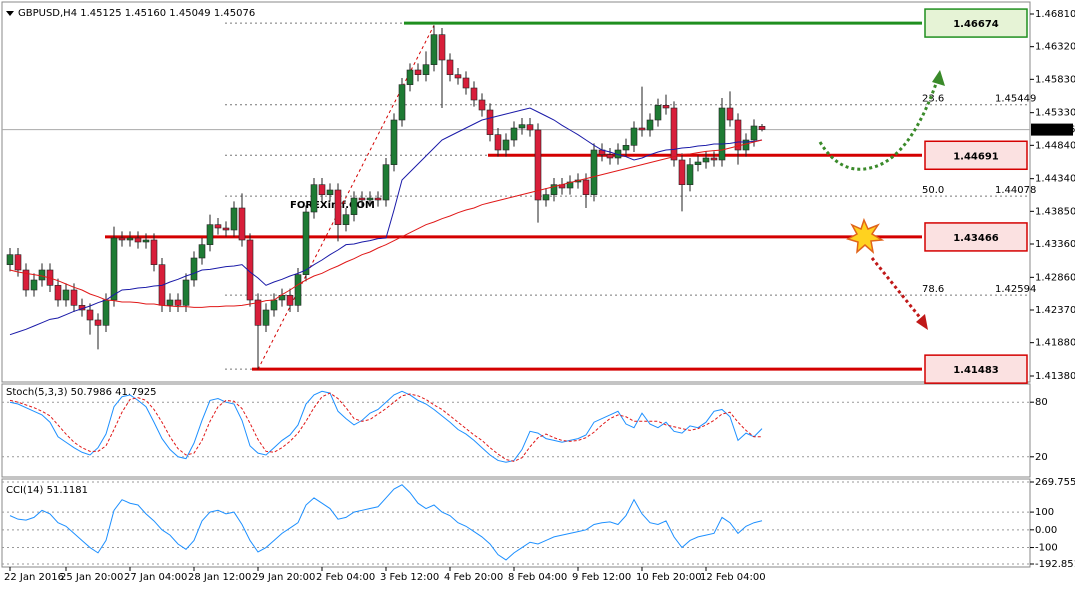 Image resolution: width=1075 pixels, height=589 pixels. I want to click on x-tick-label: 3 Feb 12:00, so click(409, 577).